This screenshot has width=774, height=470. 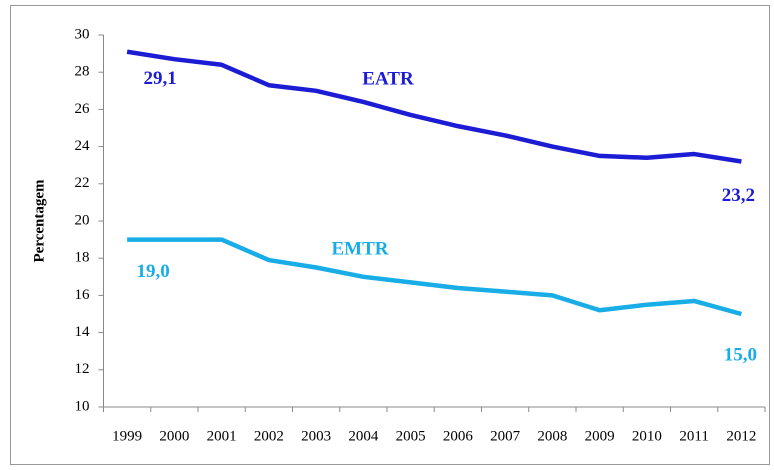 I want to click on line-series, so click(x=434, y=277).